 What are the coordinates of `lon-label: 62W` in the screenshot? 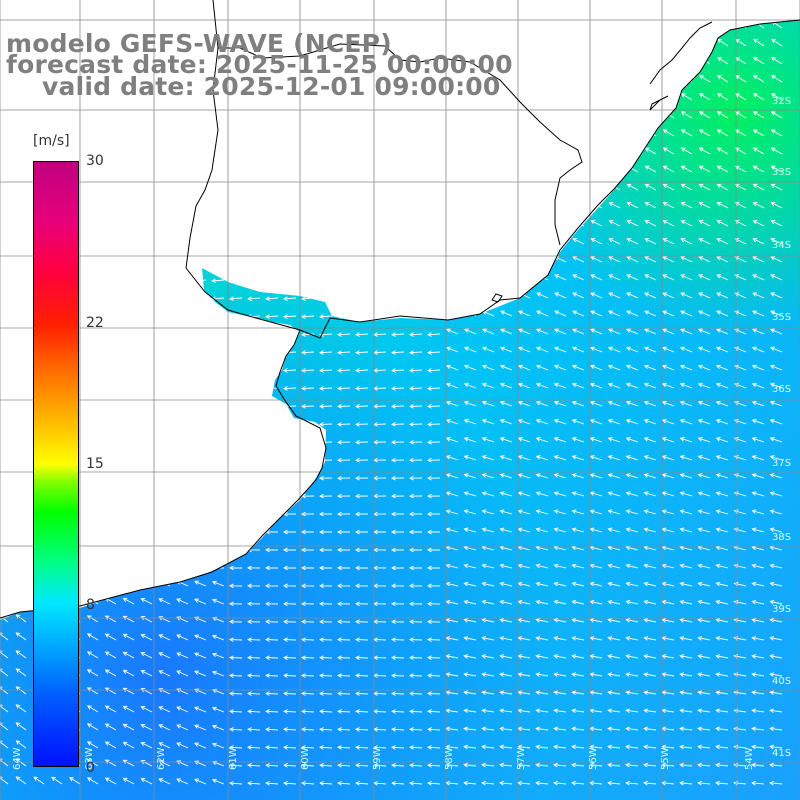 It's located at (161, 758).